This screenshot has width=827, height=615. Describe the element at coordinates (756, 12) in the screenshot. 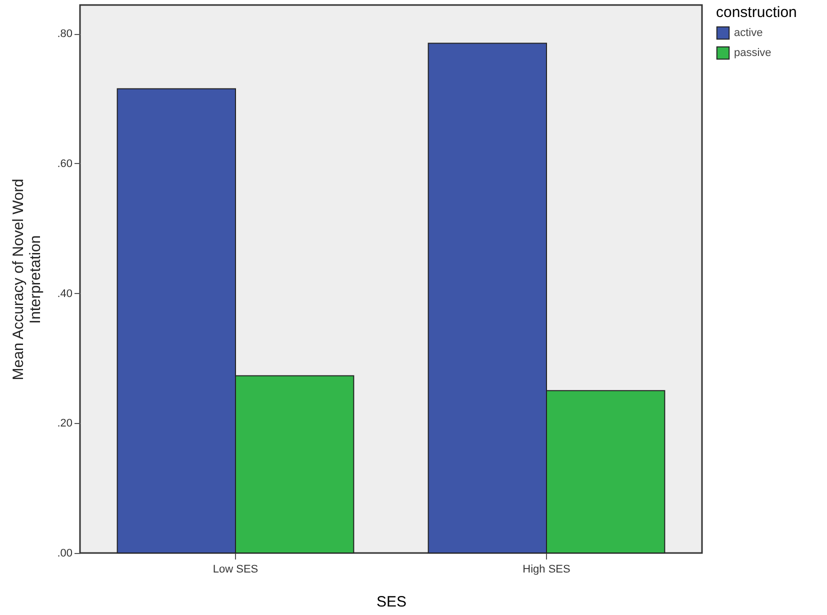

I see `legend-title: construction` at that location.